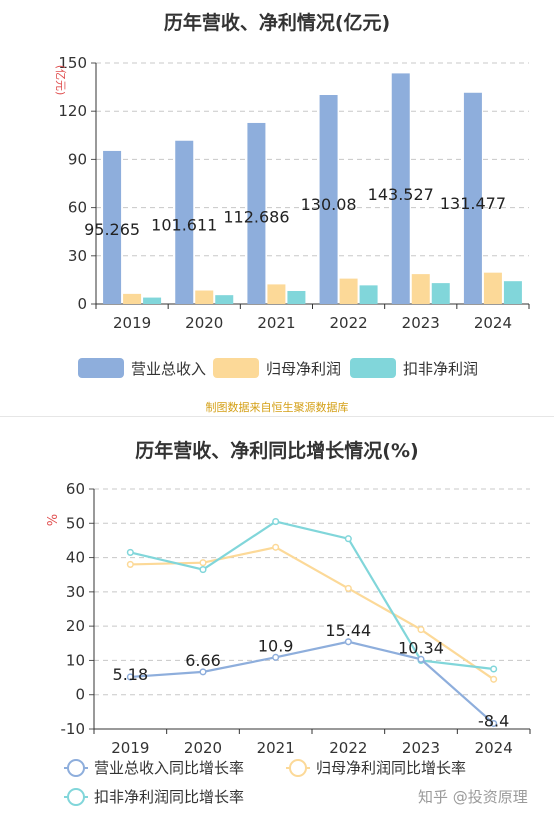 This screenshot has height=818, width=554. What do you see at coordinates (277, 451) in the screenshot?
I see `line-chart-title: 历年营收、净利同比增长情况(%)` at bounding box center [277, 451].